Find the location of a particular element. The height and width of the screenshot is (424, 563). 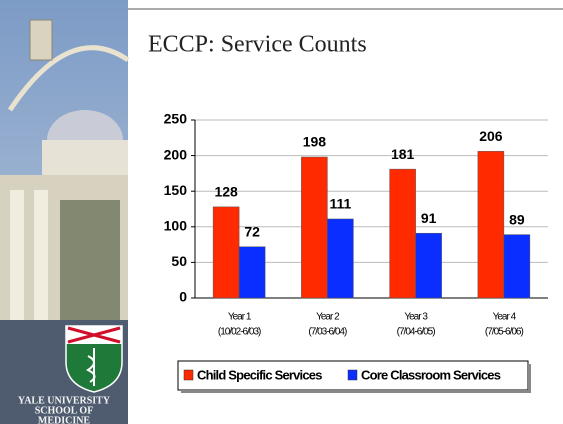

value-label: 181 is located at coordinates (403, 154).